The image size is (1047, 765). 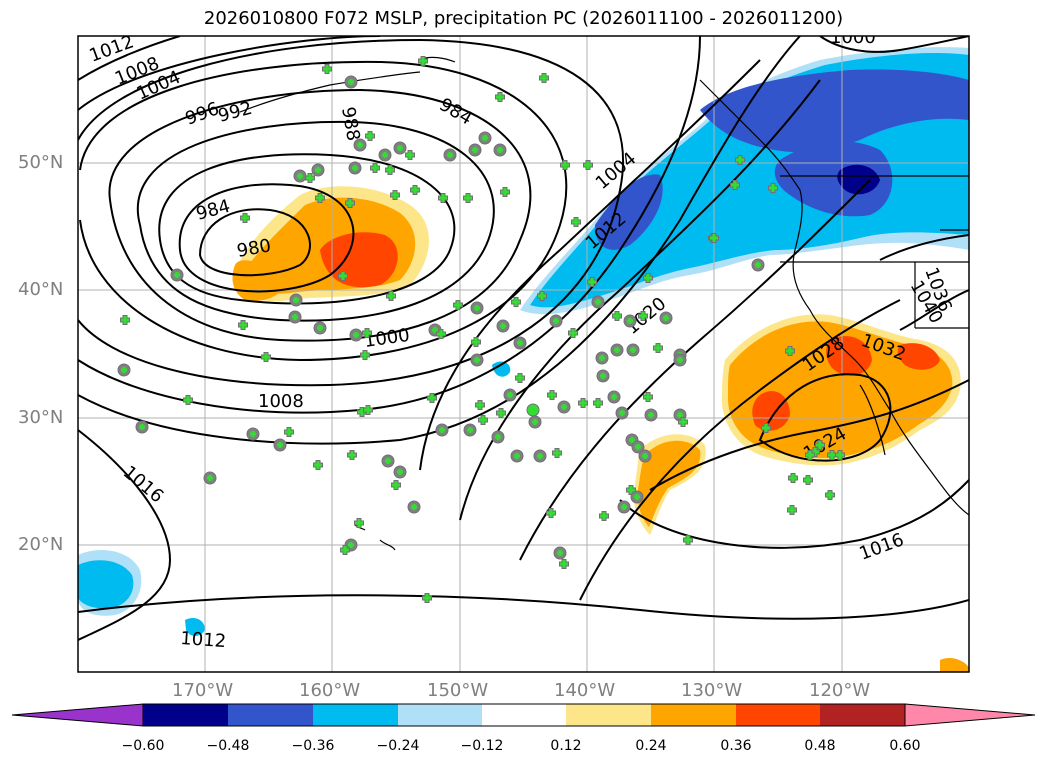 What do you see at coordinates (313, 746) in the screenshot?
I see `colorbar-tick: −0.36` at bounding box center [313, 746].